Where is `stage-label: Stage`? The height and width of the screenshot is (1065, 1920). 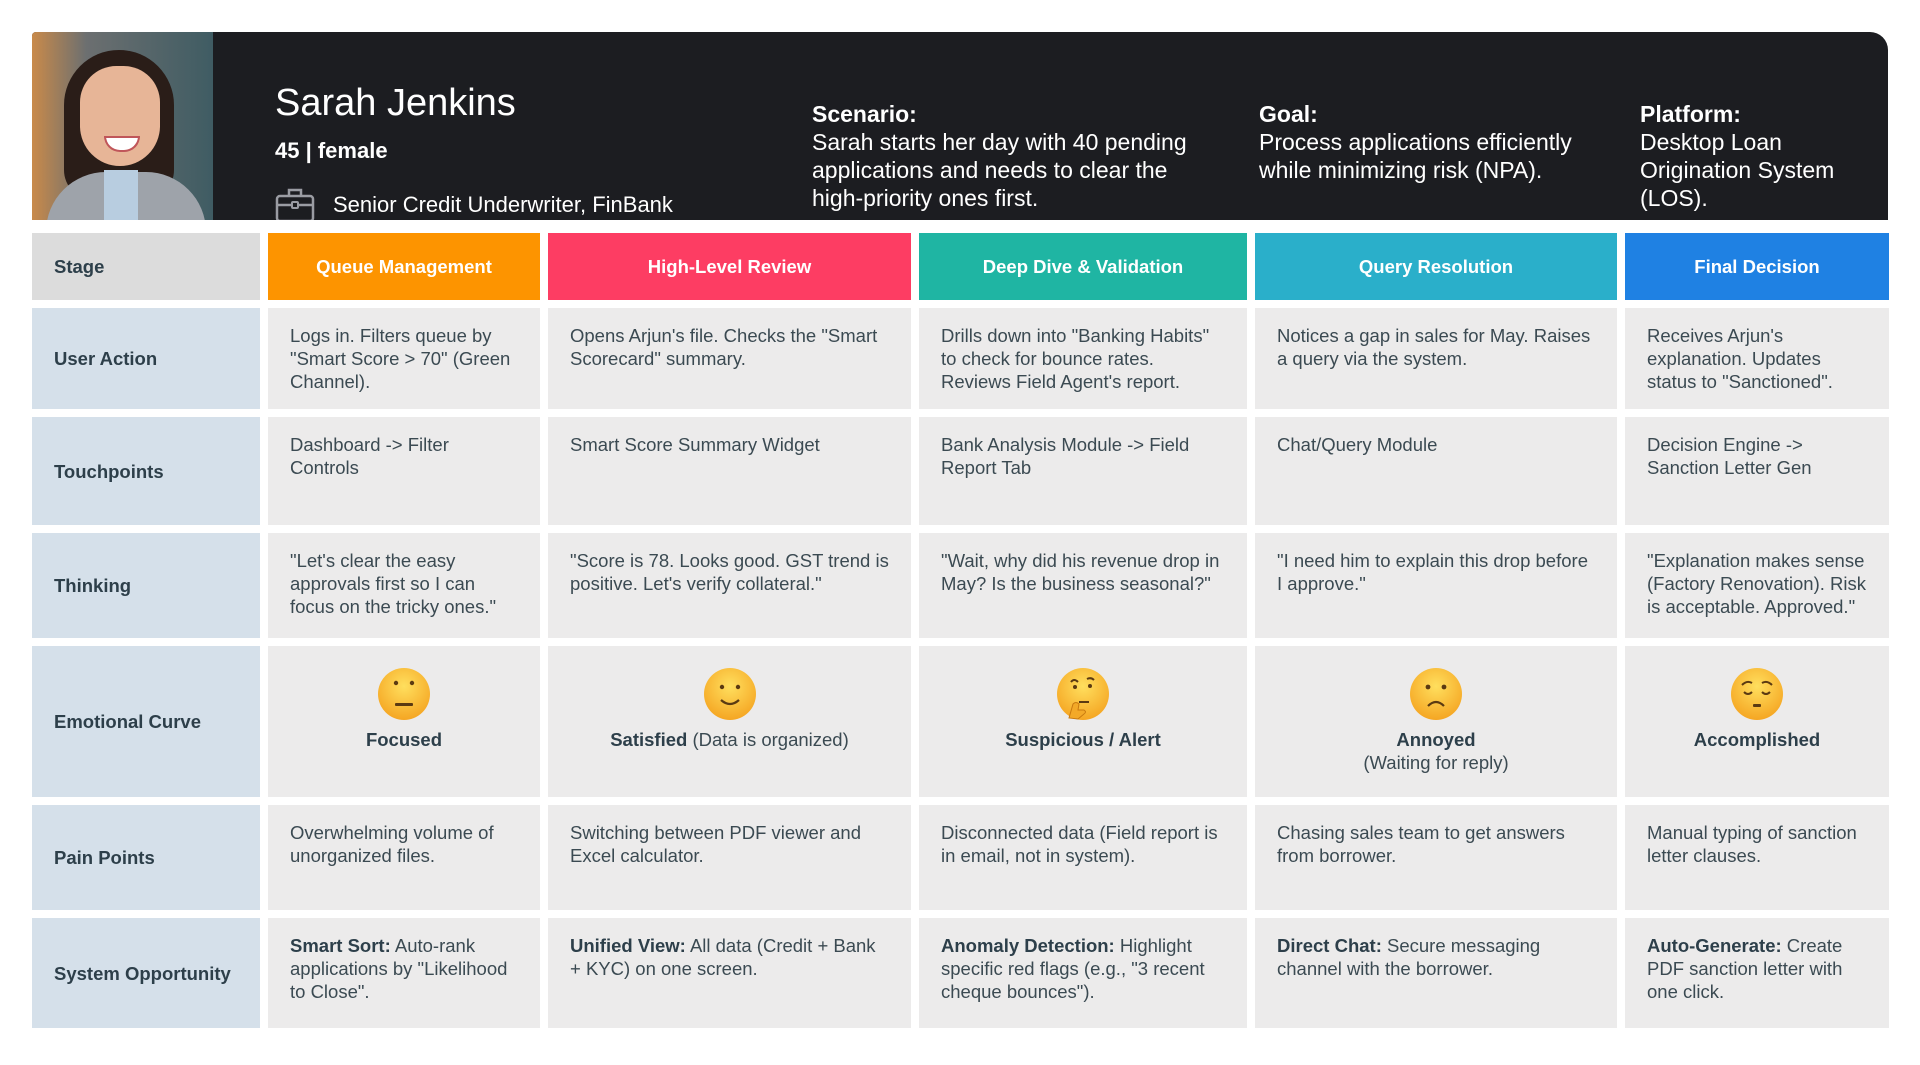 stage-label: Stage is located at coordinates (146, 266).